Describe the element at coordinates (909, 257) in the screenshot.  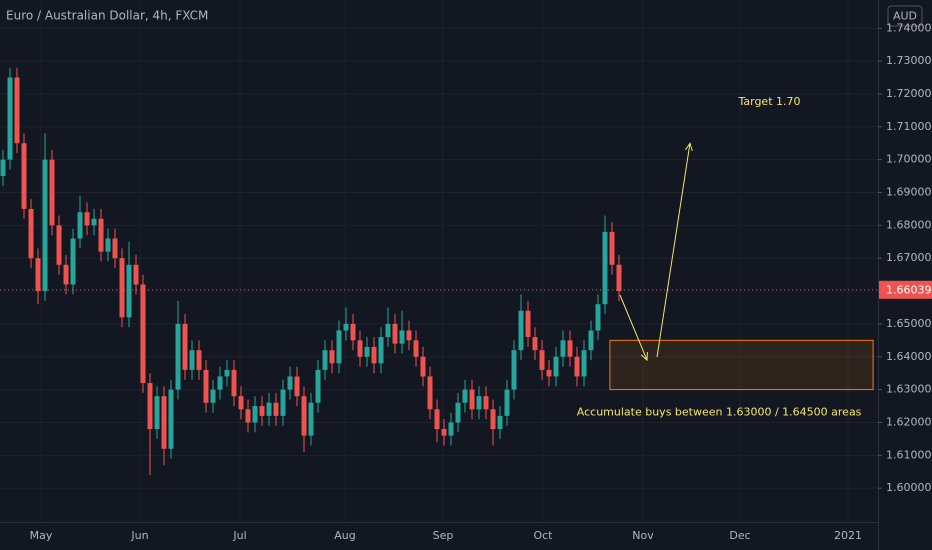
I see `y-tick-label: 1.67000` at that location.